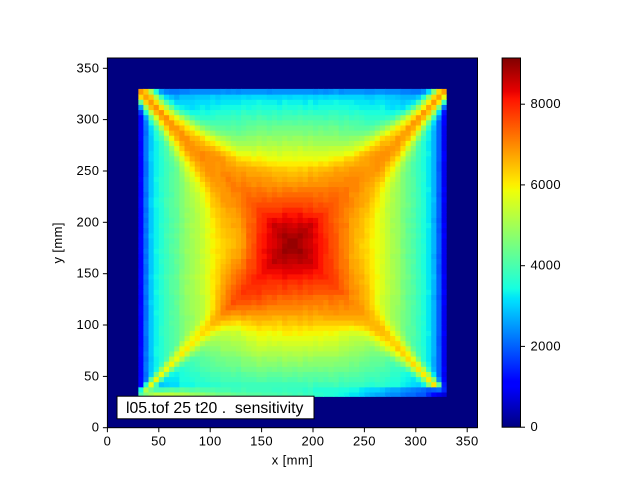  I want to click on svg-text: 2000, so click(546, 345).